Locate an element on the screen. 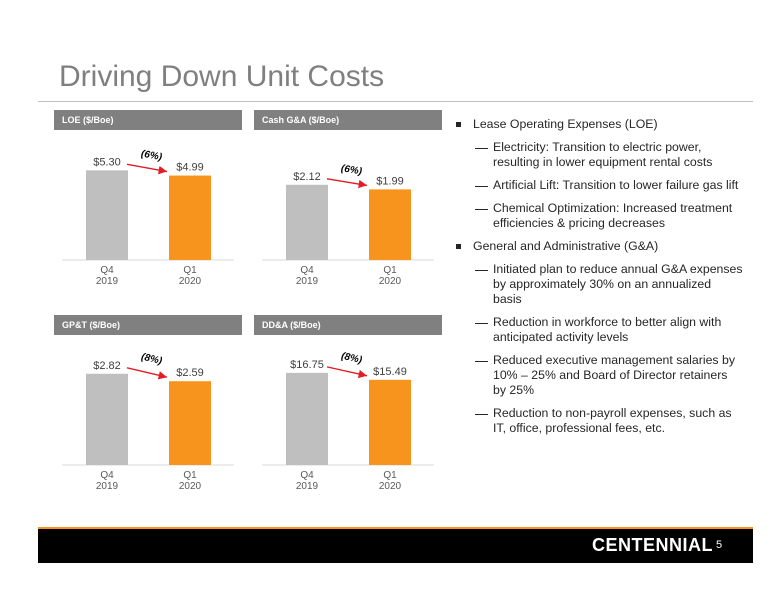 This screenshot has height=600, width=776. bar-value-label: $16.75 is located at coordinates (307, 365).